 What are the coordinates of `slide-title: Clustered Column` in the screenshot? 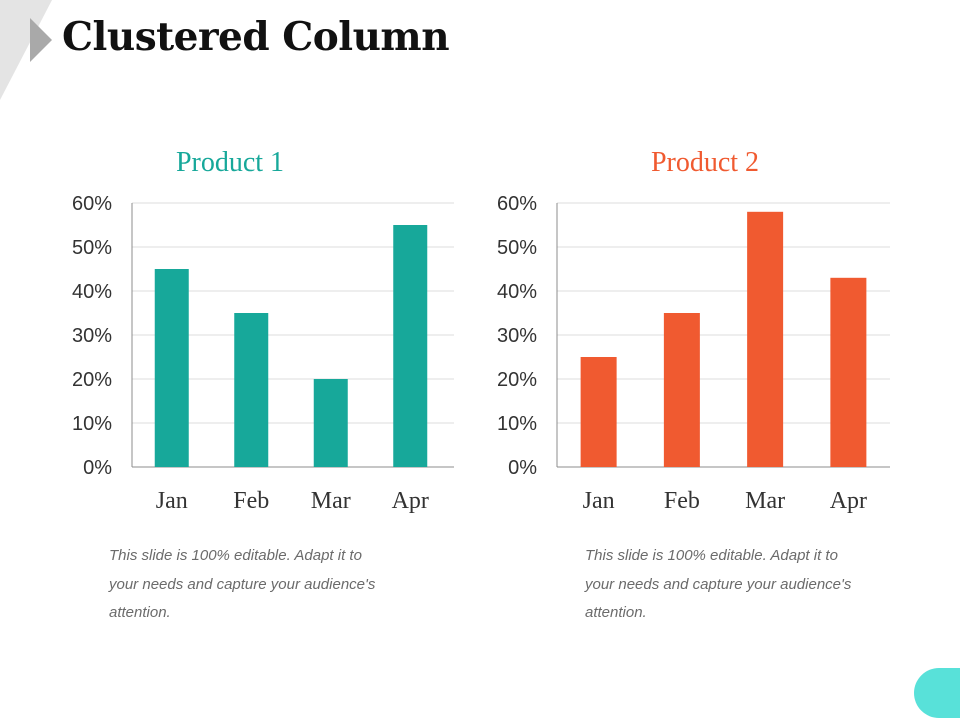 It's located at (256, 37).